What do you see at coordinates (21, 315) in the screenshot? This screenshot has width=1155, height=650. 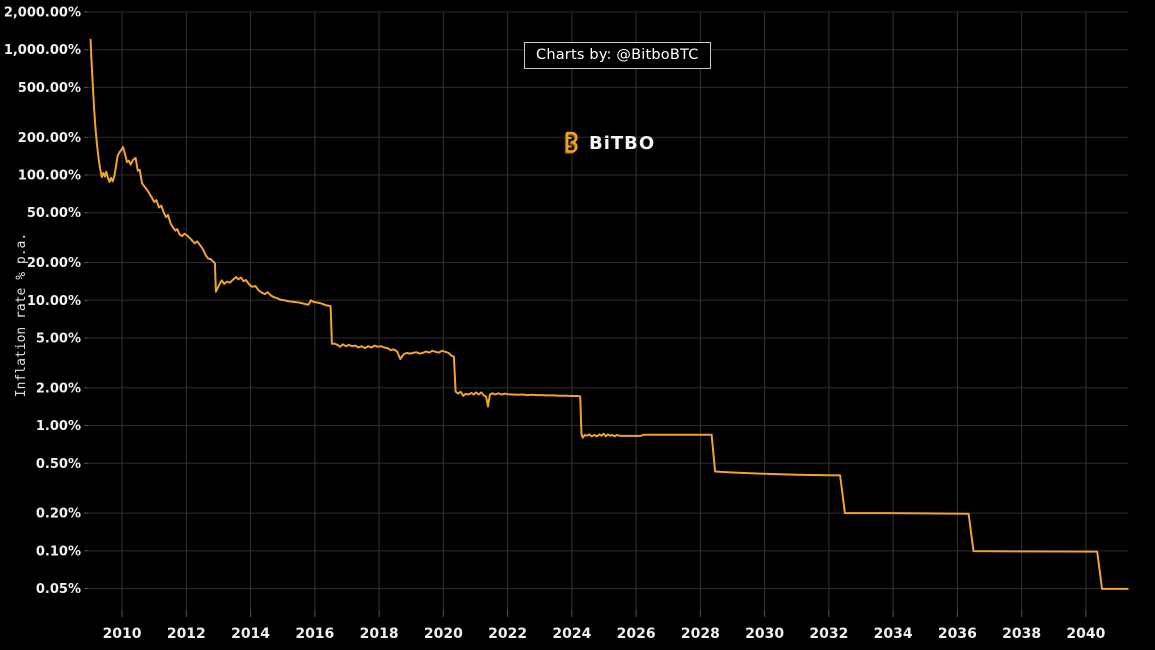 I see `y-axis-title: Inflation rate % p.a.` at bounding box center [21, 315].